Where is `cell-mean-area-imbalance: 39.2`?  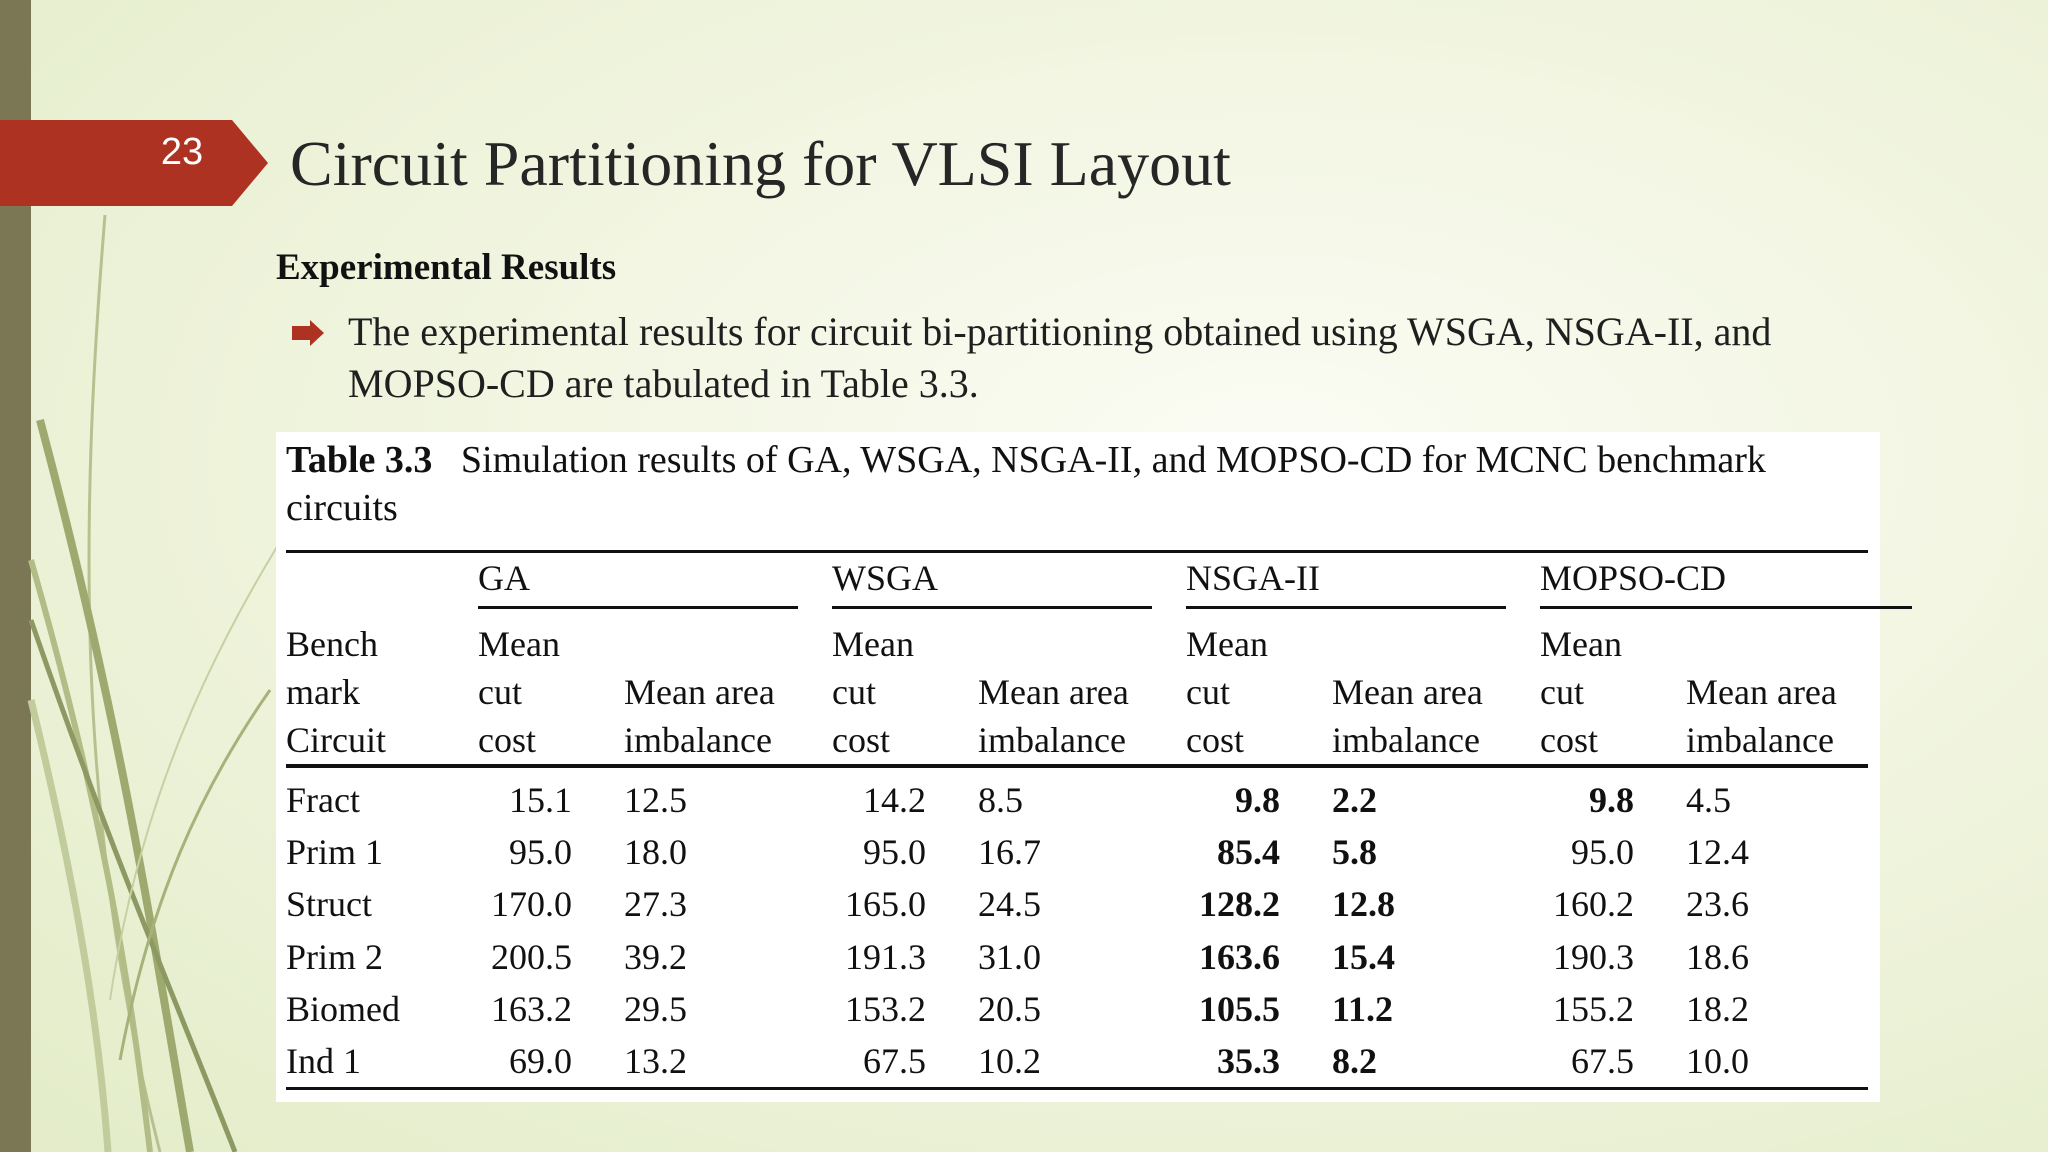 cell-mean-area-imbalance: 39.2 is located at coordinates (655, 956).